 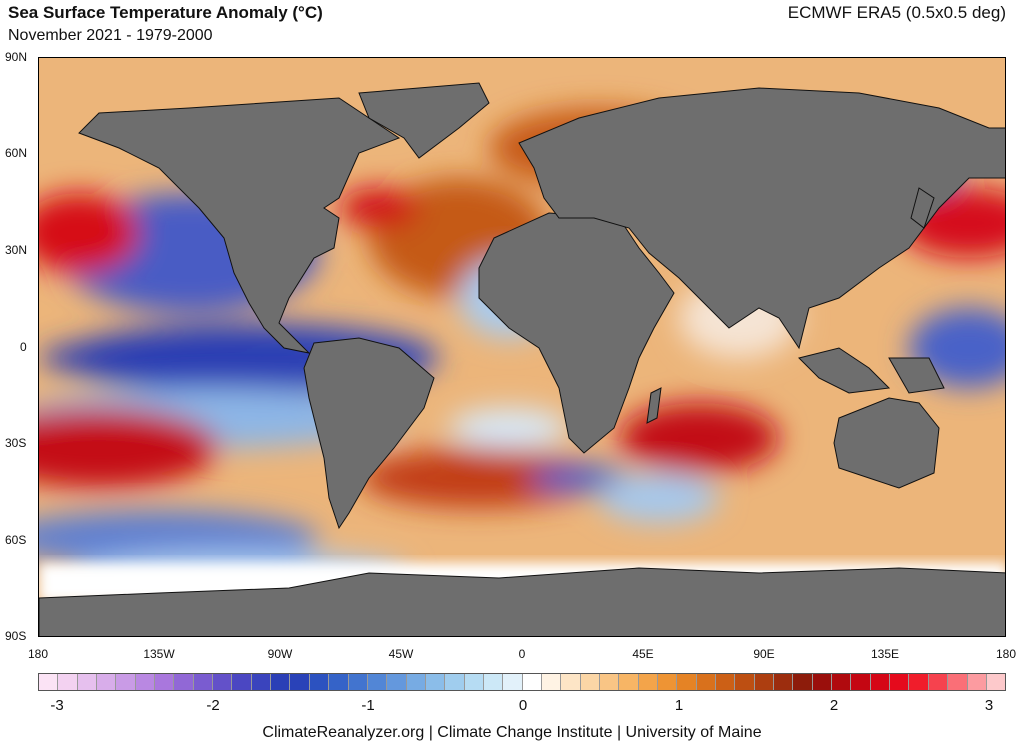 What do you see at coordinates (834, 705) in the screenshot?
I see `scale-label-2: 2` at bounding box center [834, 705].